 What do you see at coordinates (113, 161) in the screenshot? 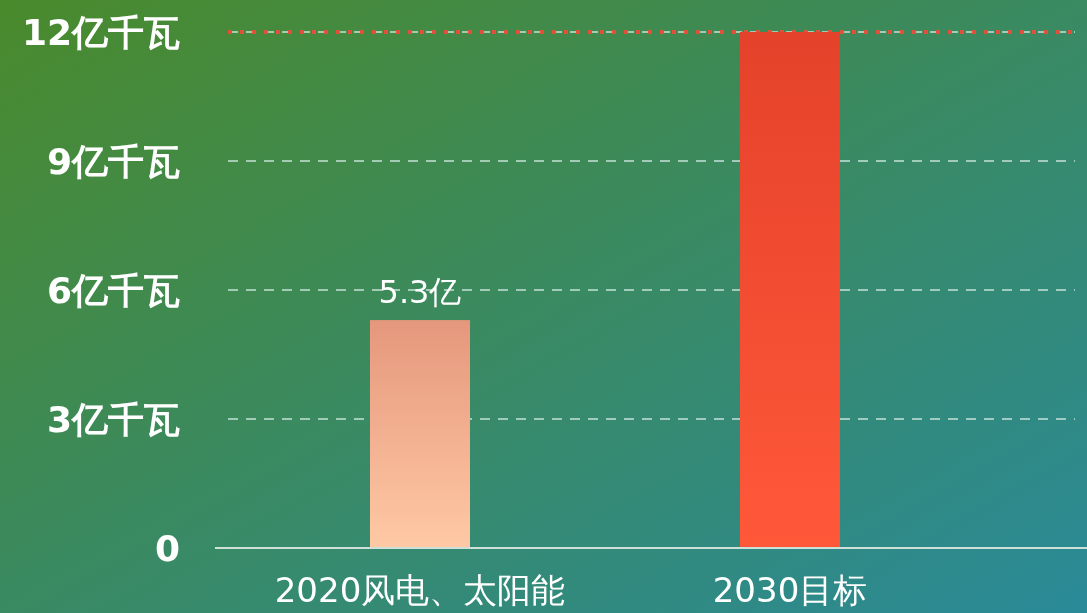
I see `y-tick-label: 9亿千瓦` at bounding box center [113, 161].